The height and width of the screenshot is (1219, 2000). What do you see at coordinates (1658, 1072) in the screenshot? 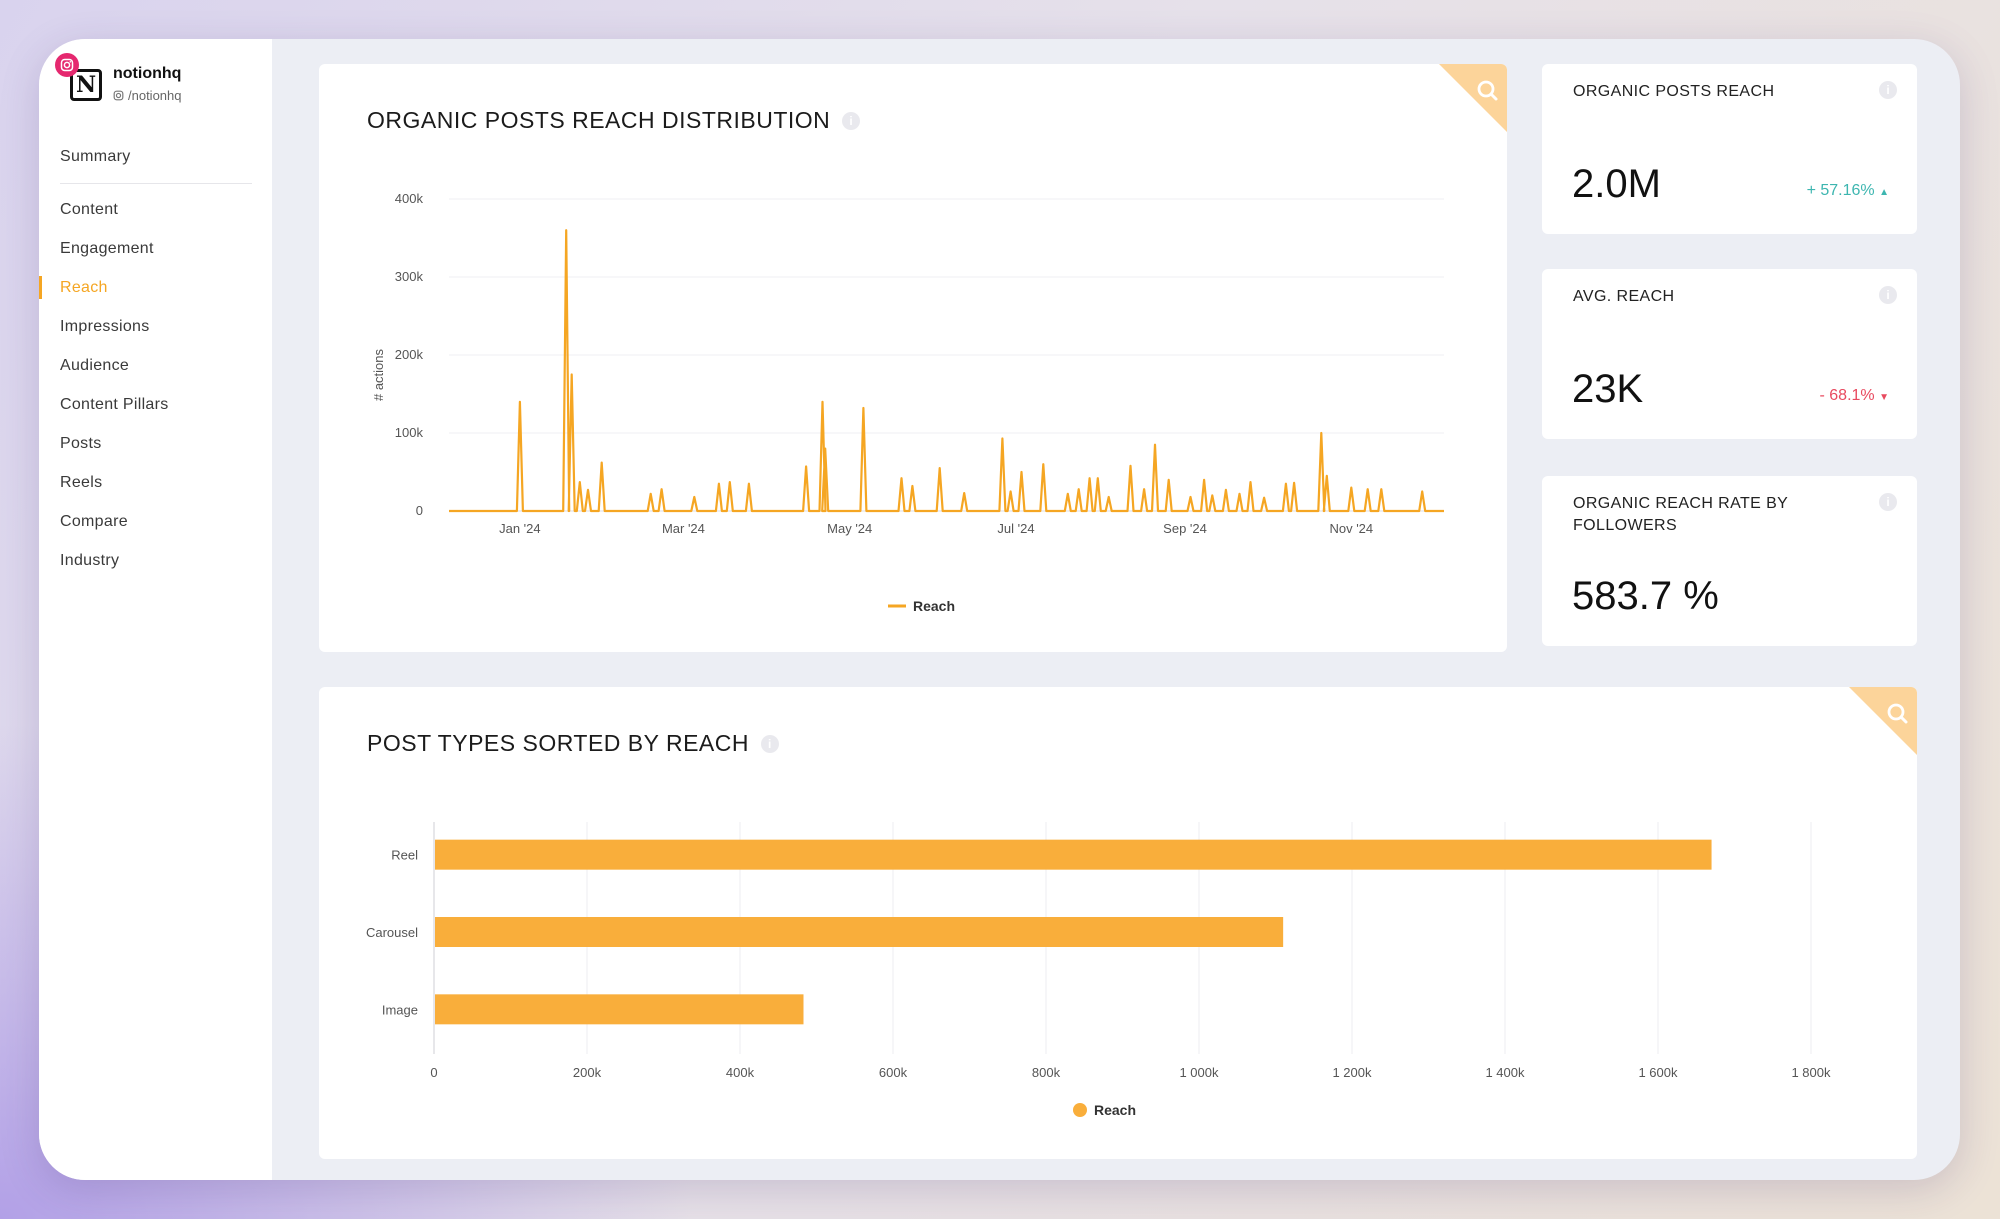
I see `x-tick-label: 1 600k` at bounding box center [1658, 1072].